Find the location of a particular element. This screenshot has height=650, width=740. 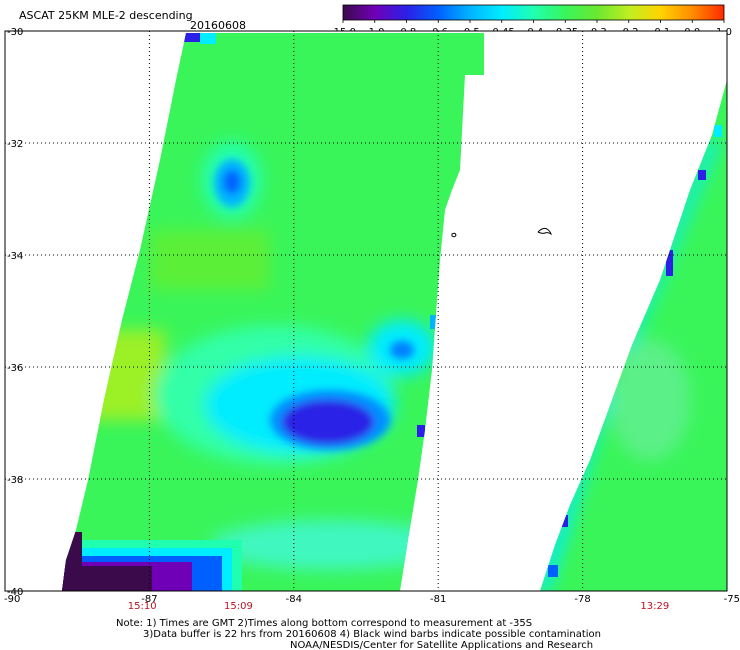

latitude-label: -32 is located at coordinates (15, 144).